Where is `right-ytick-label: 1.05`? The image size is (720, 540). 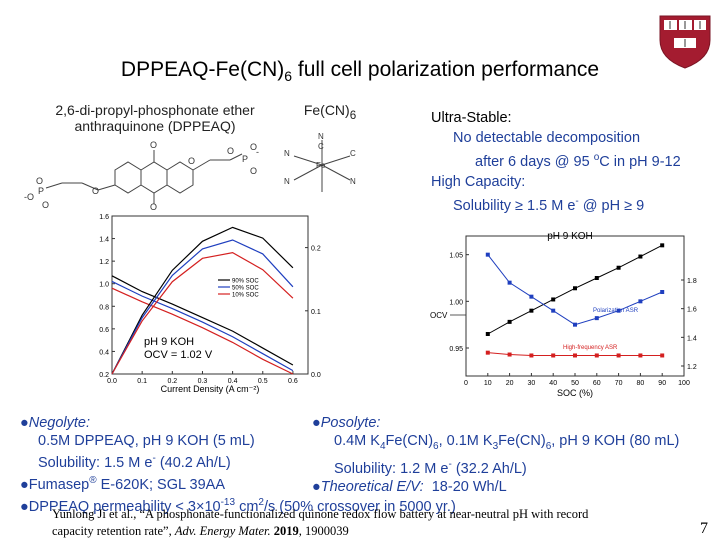 right-ytick-label: 1.05 is located at coordinates (456, 256).